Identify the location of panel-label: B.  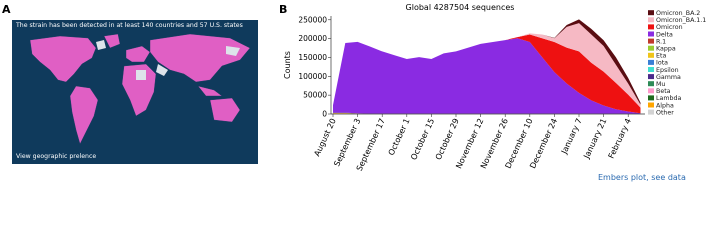
(283, 9).